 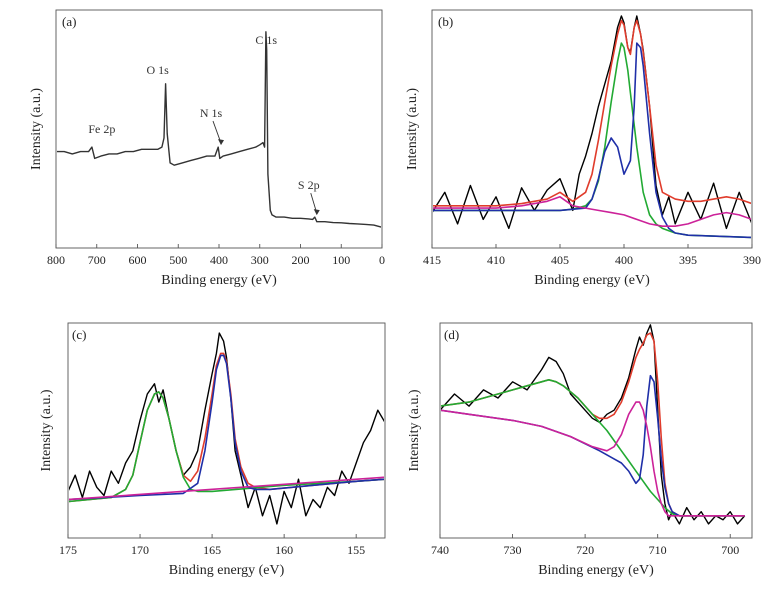 I want to click on peak-label: Fe 2p, so click(x=101, y=129).